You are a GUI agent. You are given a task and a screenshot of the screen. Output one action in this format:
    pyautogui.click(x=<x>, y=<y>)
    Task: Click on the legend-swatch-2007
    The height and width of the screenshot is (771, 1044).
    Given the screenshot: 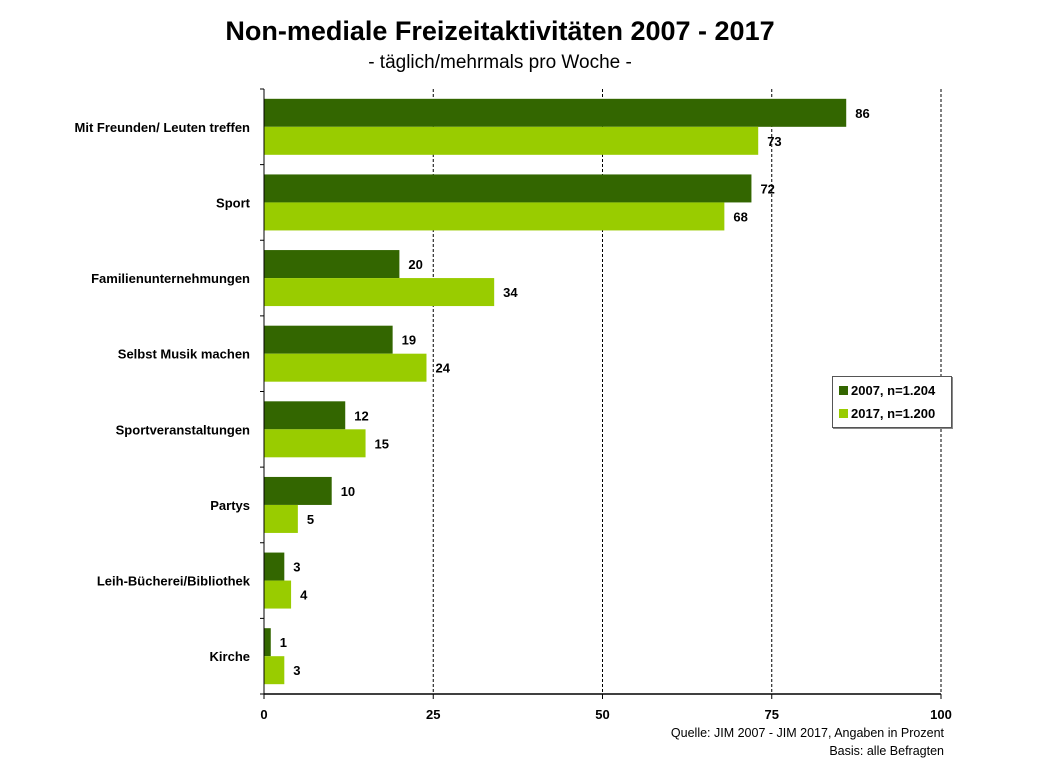 What is the action you would take?
    pyautogui.click(x=843, y=390)
    